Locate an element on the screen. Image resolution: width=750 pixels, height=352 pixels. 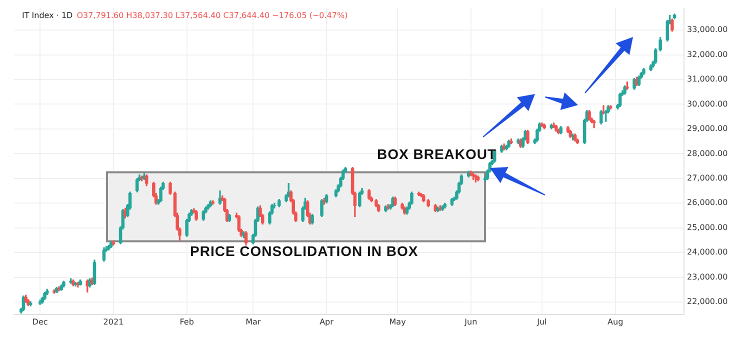
annotation: PRICE CONSOLIDATION IN BOX is located at coordinates (304, 251).